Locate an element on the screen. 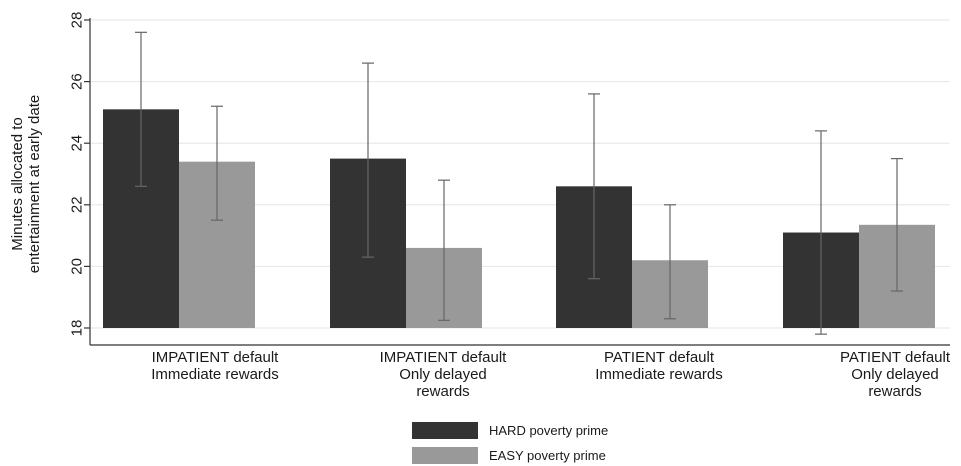  category-label: PATIENT default Only delayed rewards is located at coordinates (895, 374).